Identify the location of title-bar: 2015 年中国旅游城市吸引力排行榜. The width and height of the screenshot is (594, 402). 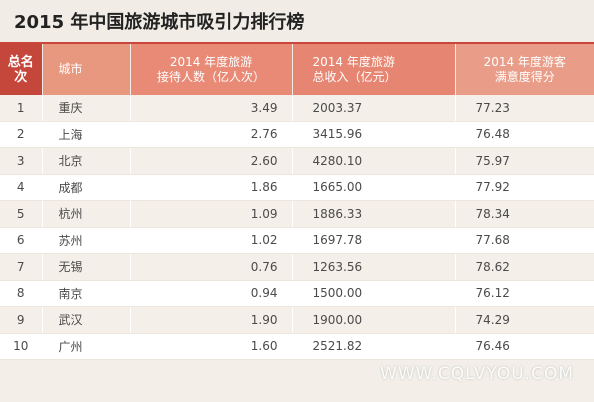
(297, 22).